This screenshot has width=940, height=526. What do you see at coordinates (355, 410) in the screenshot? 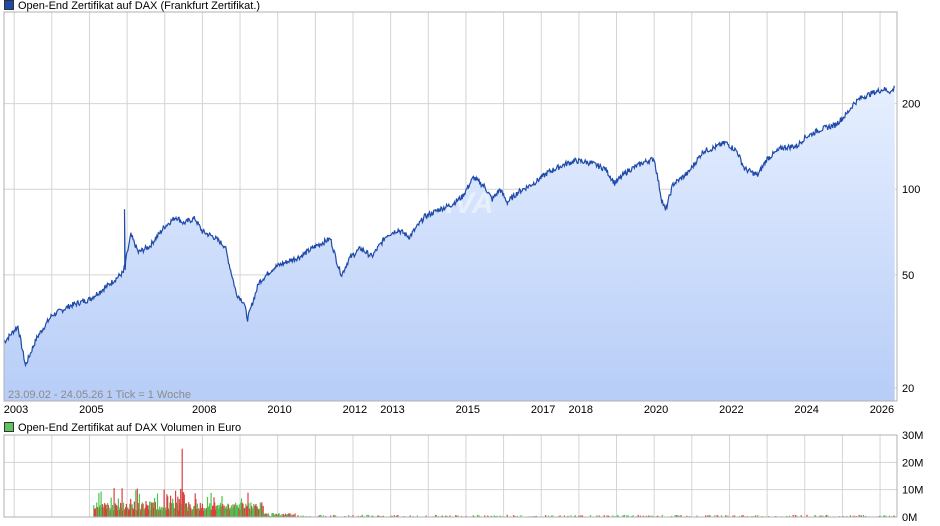
I see `x-tick-label: 2012` at bounding box center [355, 410].